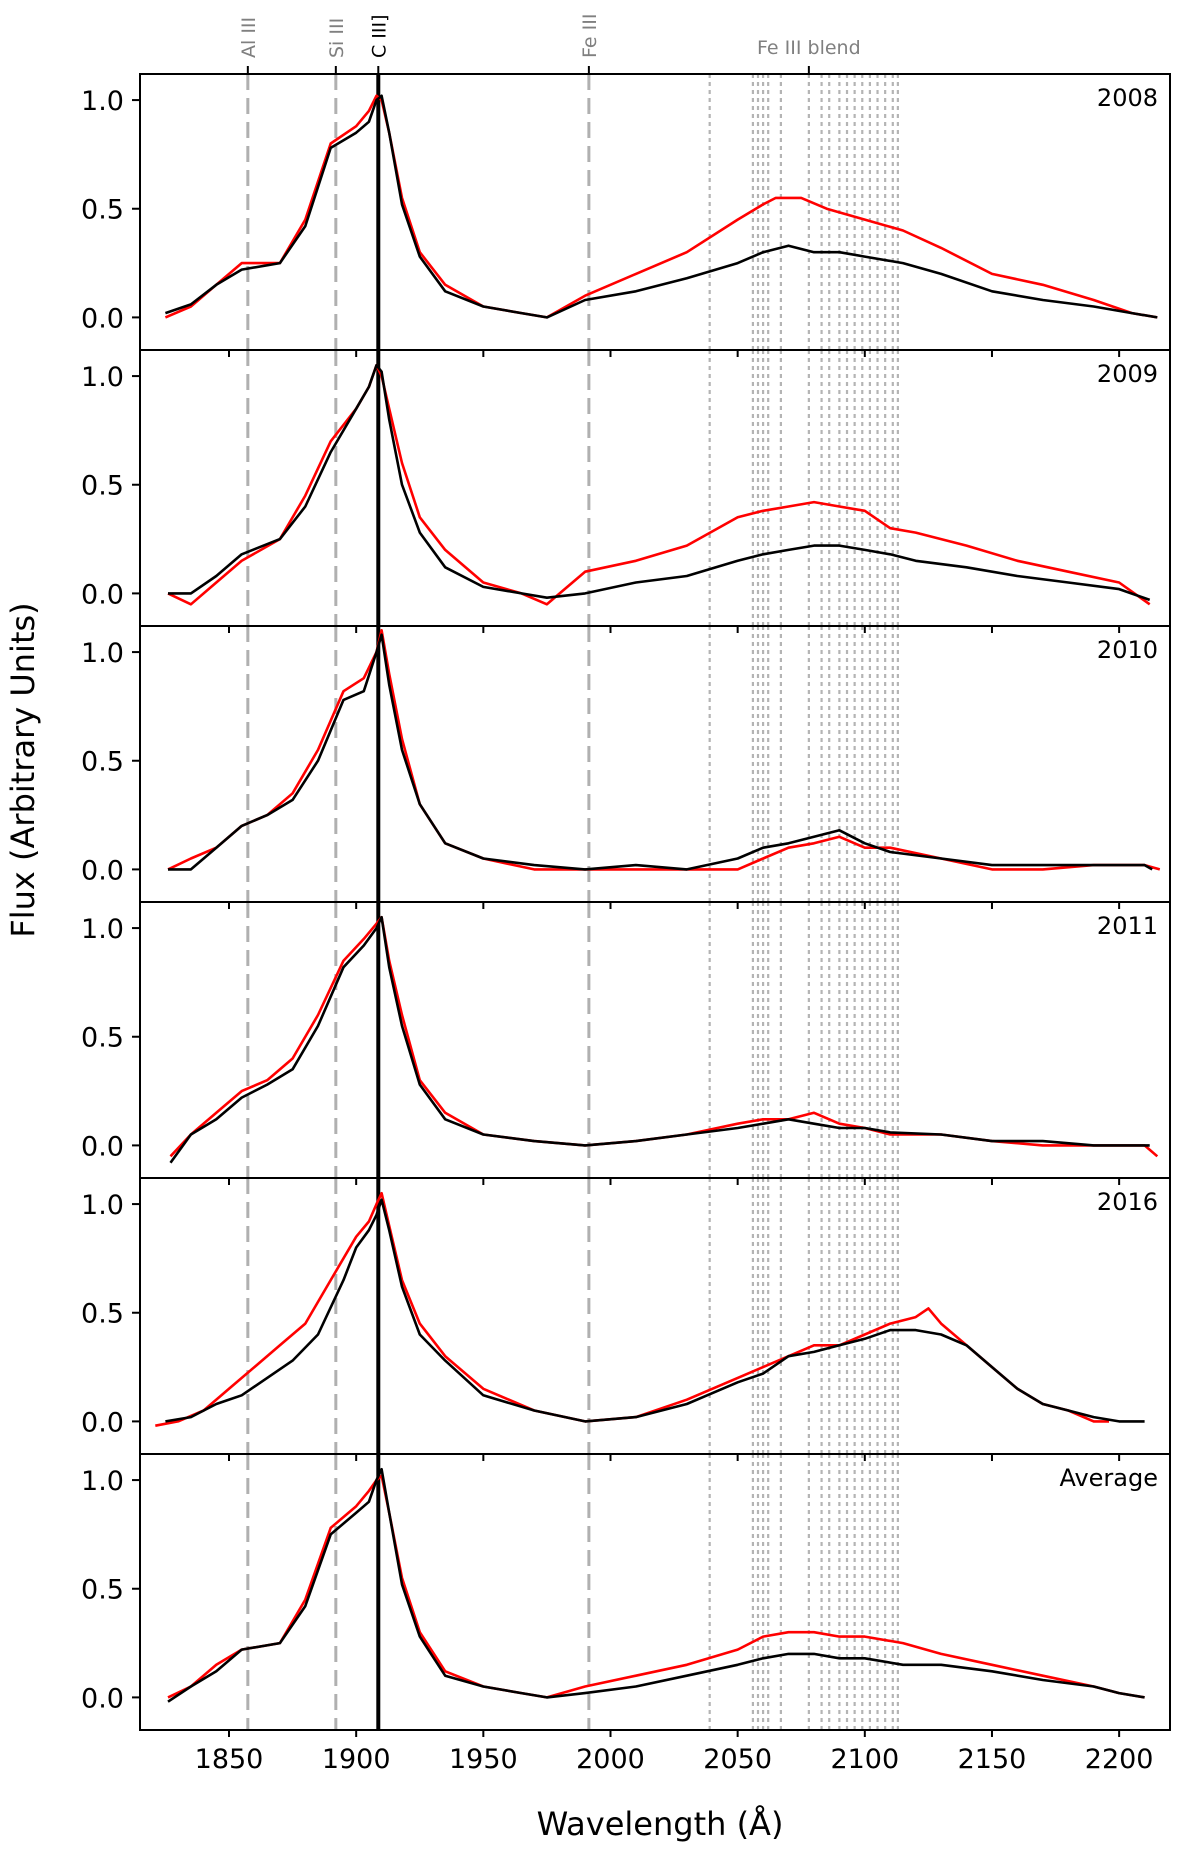  I want to click on series-black-2008, so click(661, 206).